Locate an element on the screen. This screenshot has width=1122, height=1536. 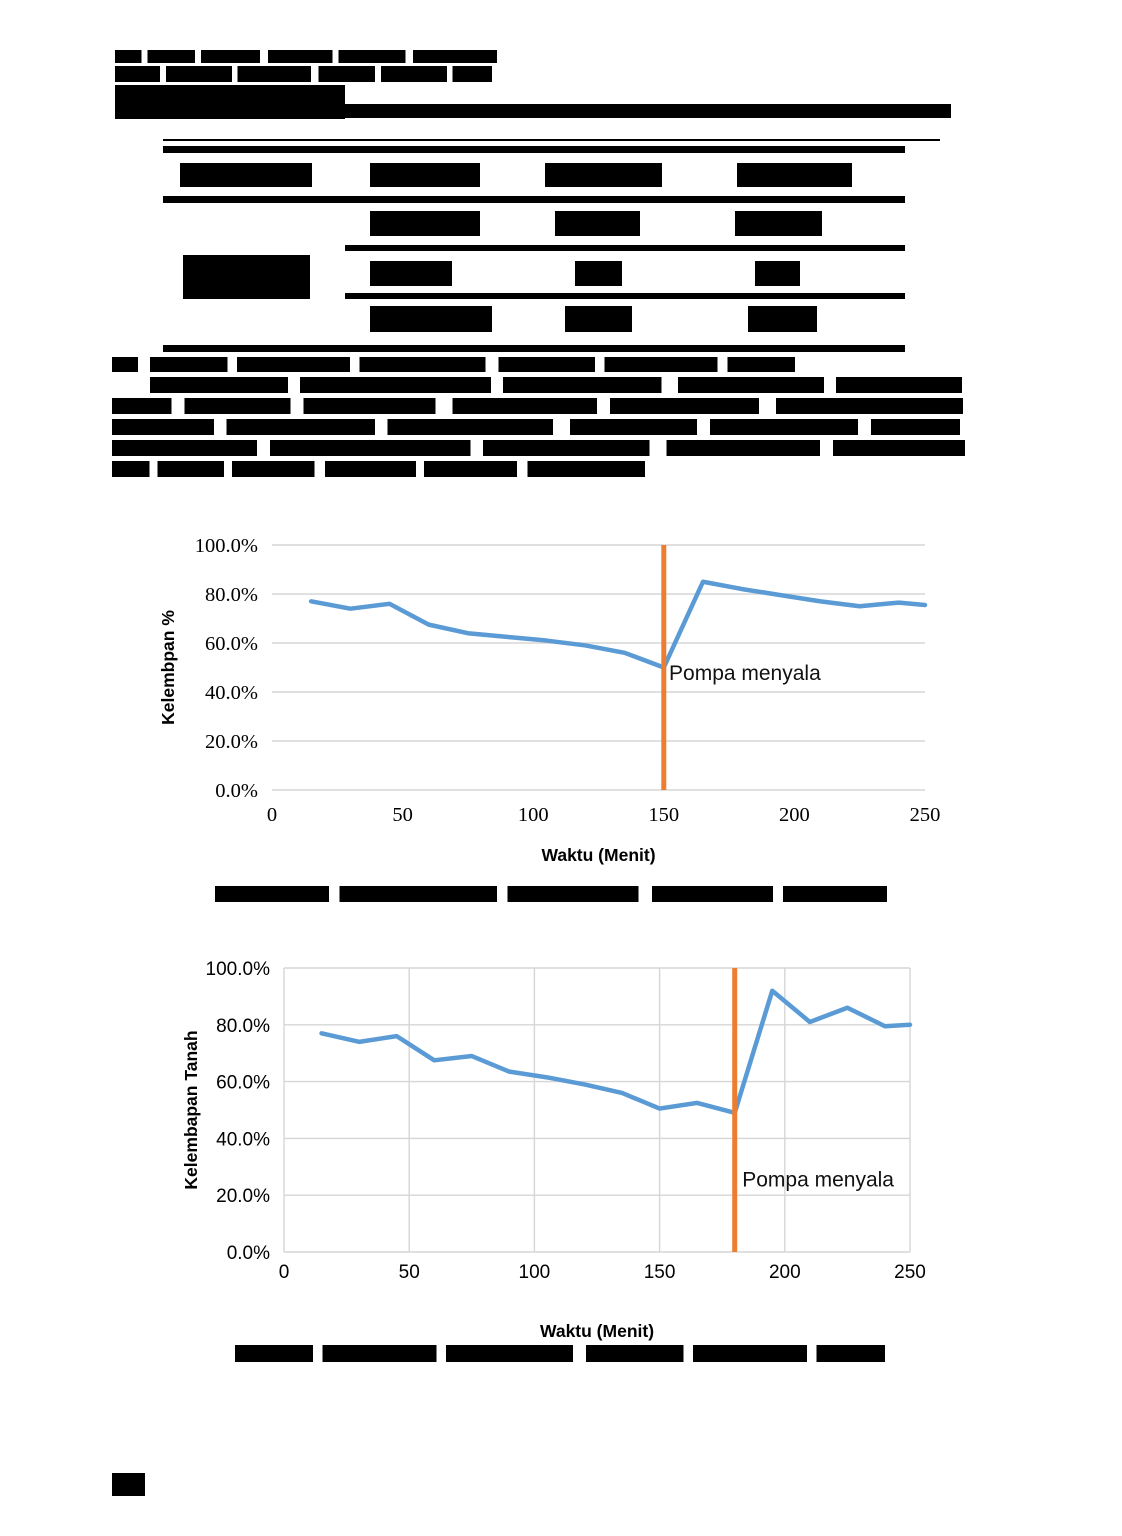
redacted-rule-thin is located at coordinates (551, 140).